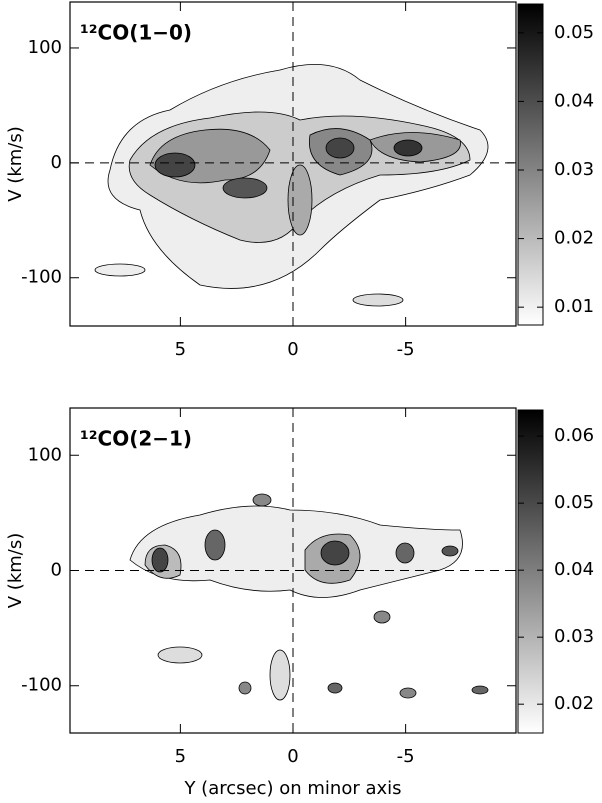 This screenshot has height=803, width=602. Describe the element at coordinates (136, 439) in the screenshot. I see `panel-title: ¹²CO(2−1)` at that location.